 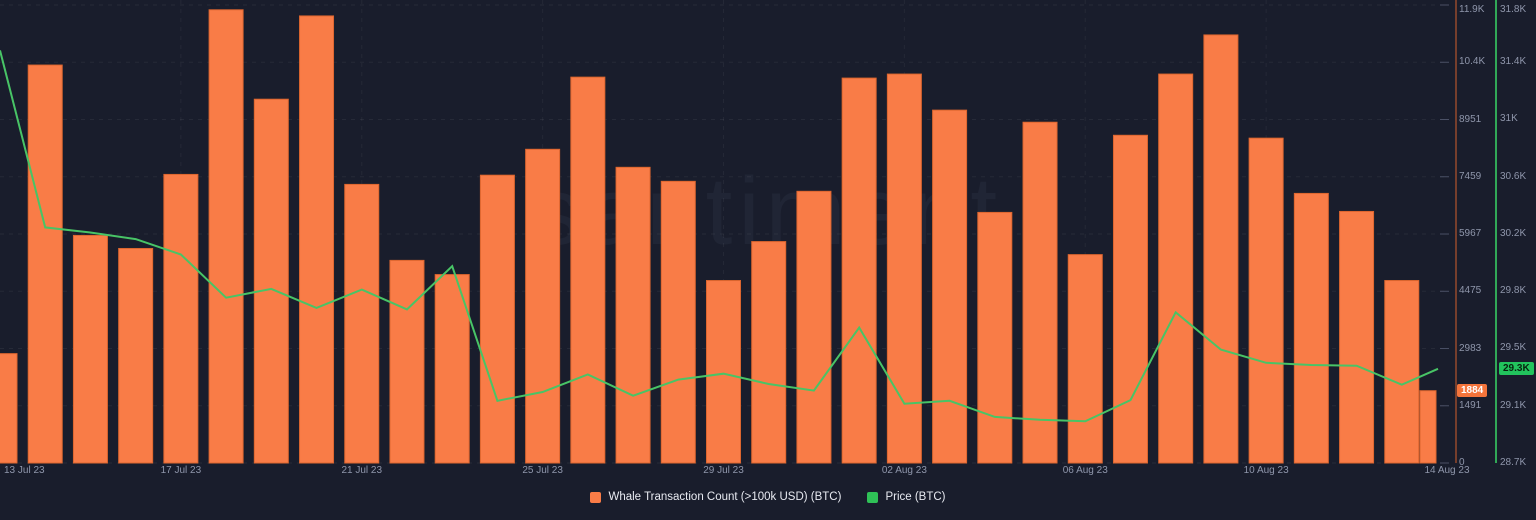 What do you see at coordinates (1513, 462) in the screenshot?
I see `price-tick-label: 28.7K` at bounding box center [1513, 462].